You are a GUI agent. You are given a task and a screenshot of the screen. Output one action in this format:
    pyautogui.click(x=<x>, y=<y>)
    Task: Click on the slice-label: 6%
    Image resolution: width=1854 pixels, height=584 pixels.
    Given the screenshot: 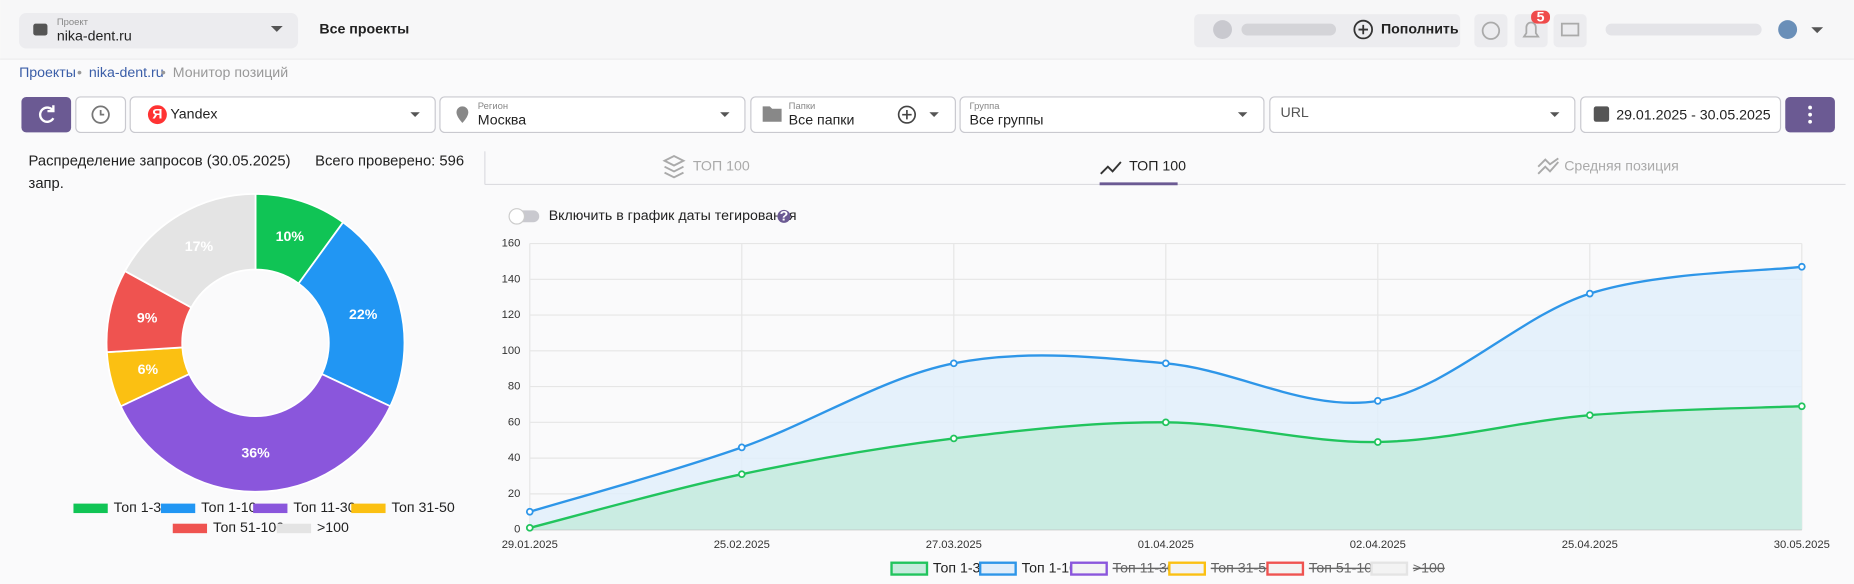 What is the action you would take?
    pyautogui.click(x=148, y=370)
    